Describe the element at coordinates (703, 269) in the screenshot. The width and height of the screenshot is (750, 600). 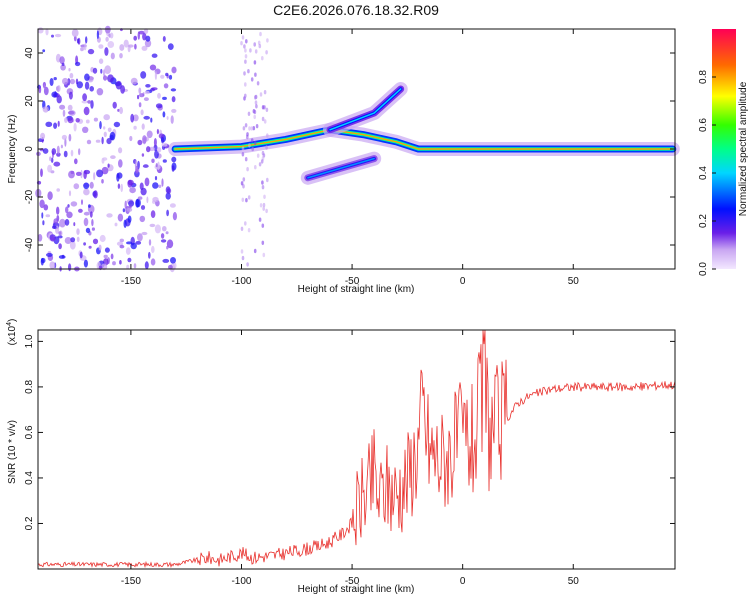
I see `colorbar-tick-label: 0.0` at that location.